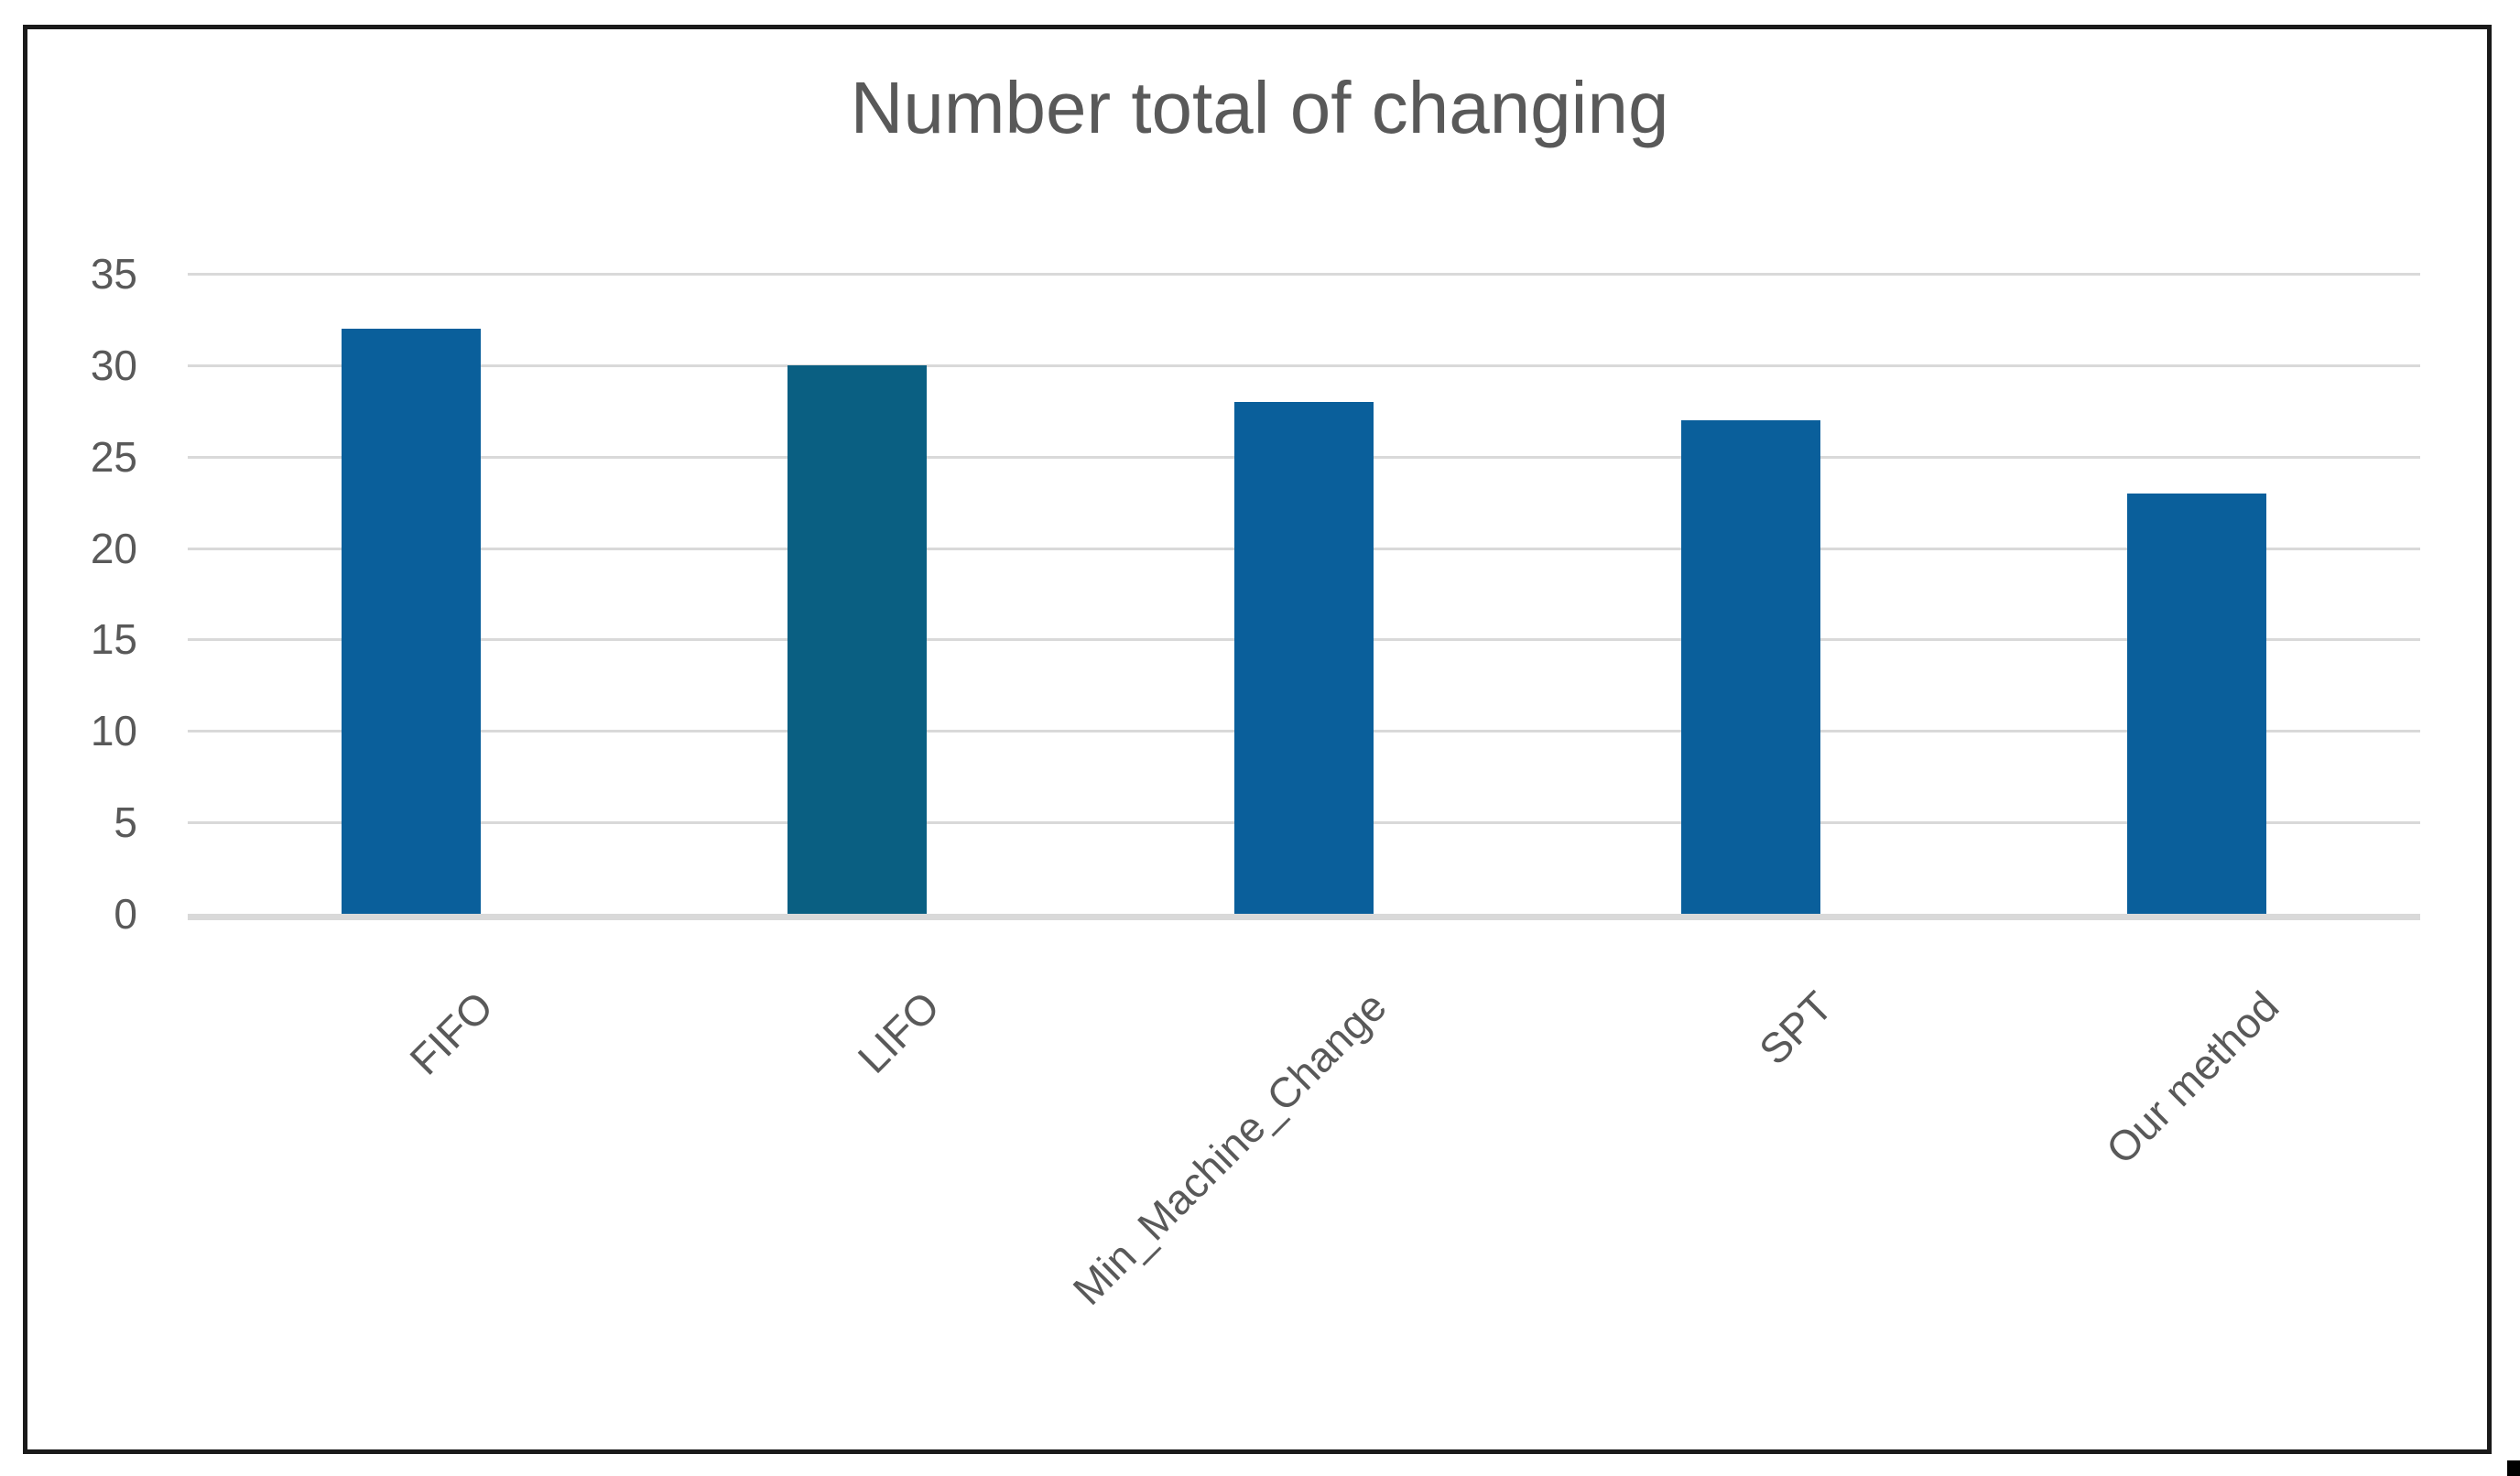  Describe the element at coordinates (1304, 657) in the screenshot. I see `bar-min-machine-change` at that location.